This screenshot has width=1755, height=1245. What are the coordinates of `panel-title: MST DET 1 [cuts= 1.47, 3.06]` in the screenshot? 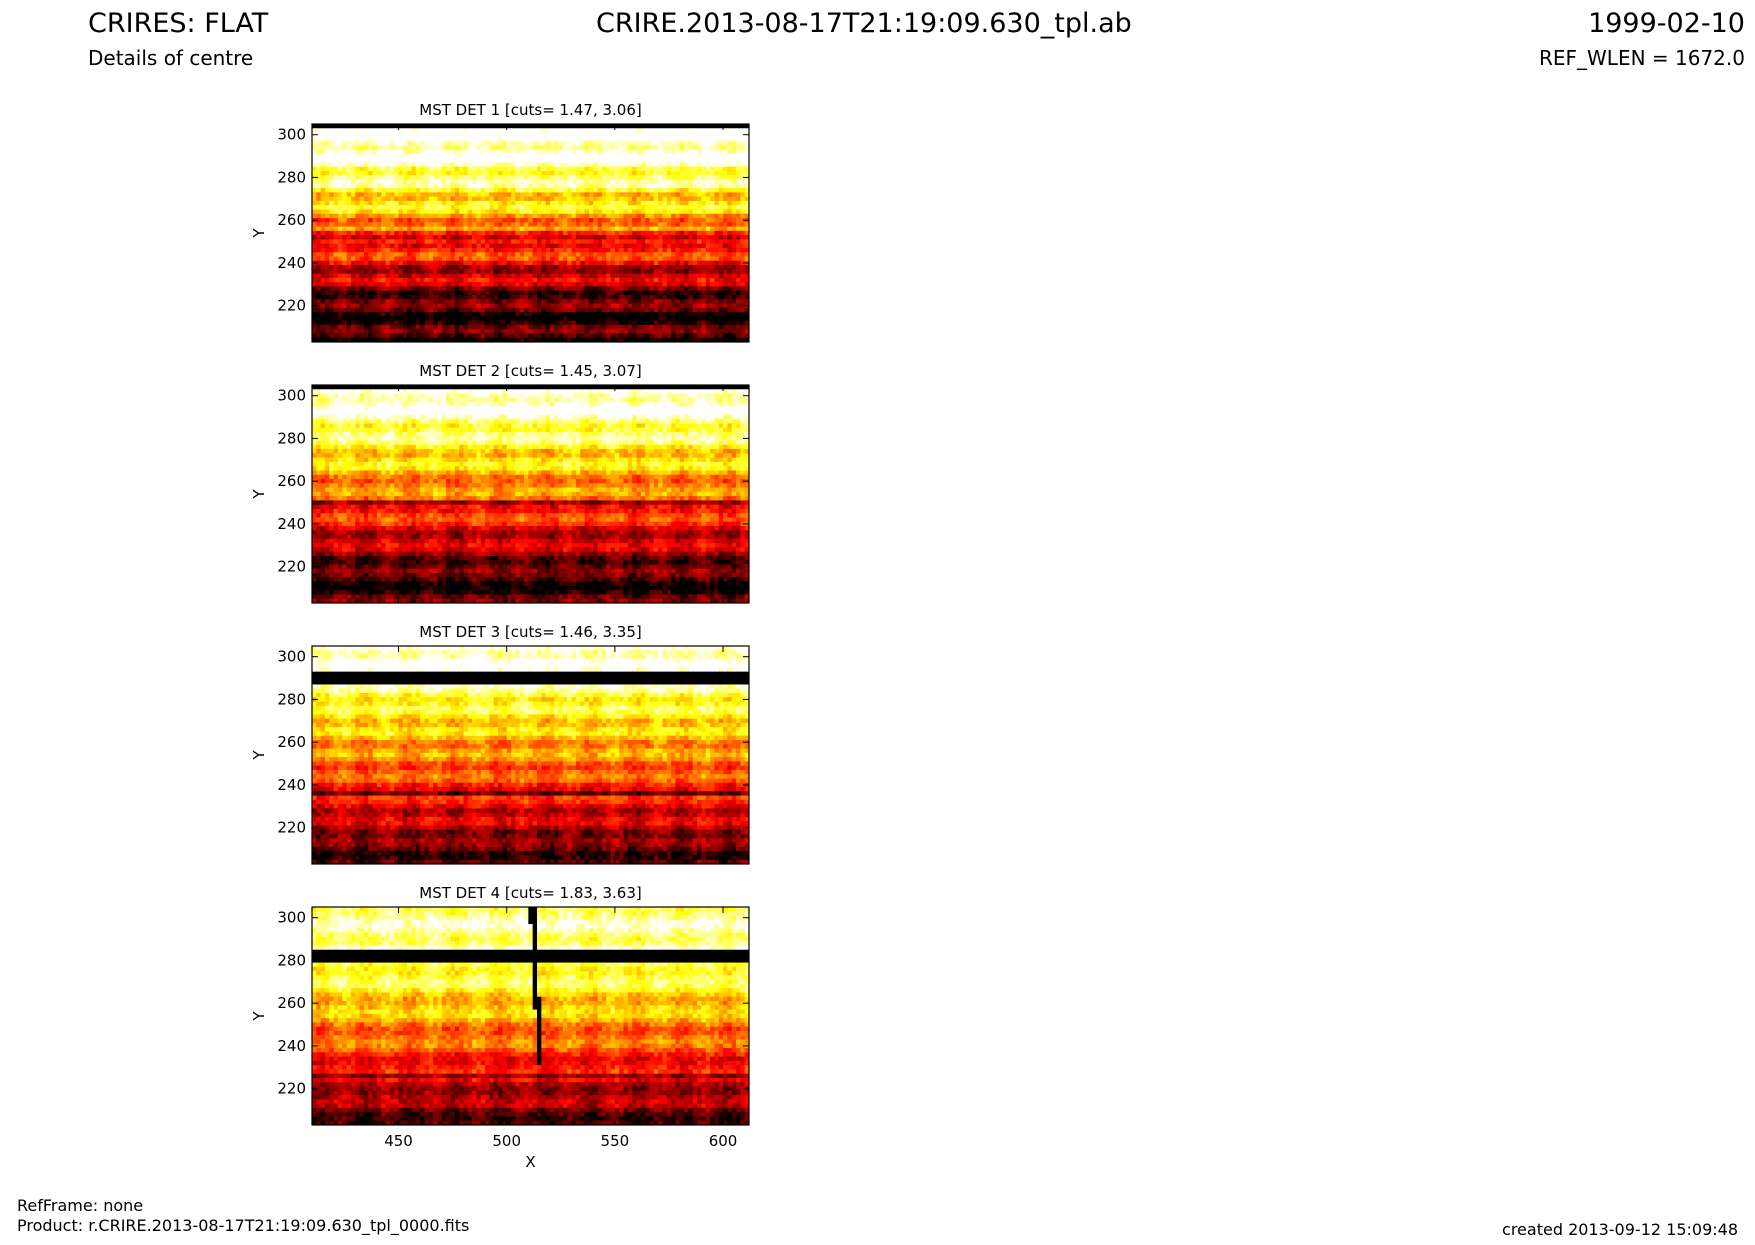 It's located at (530, 110).